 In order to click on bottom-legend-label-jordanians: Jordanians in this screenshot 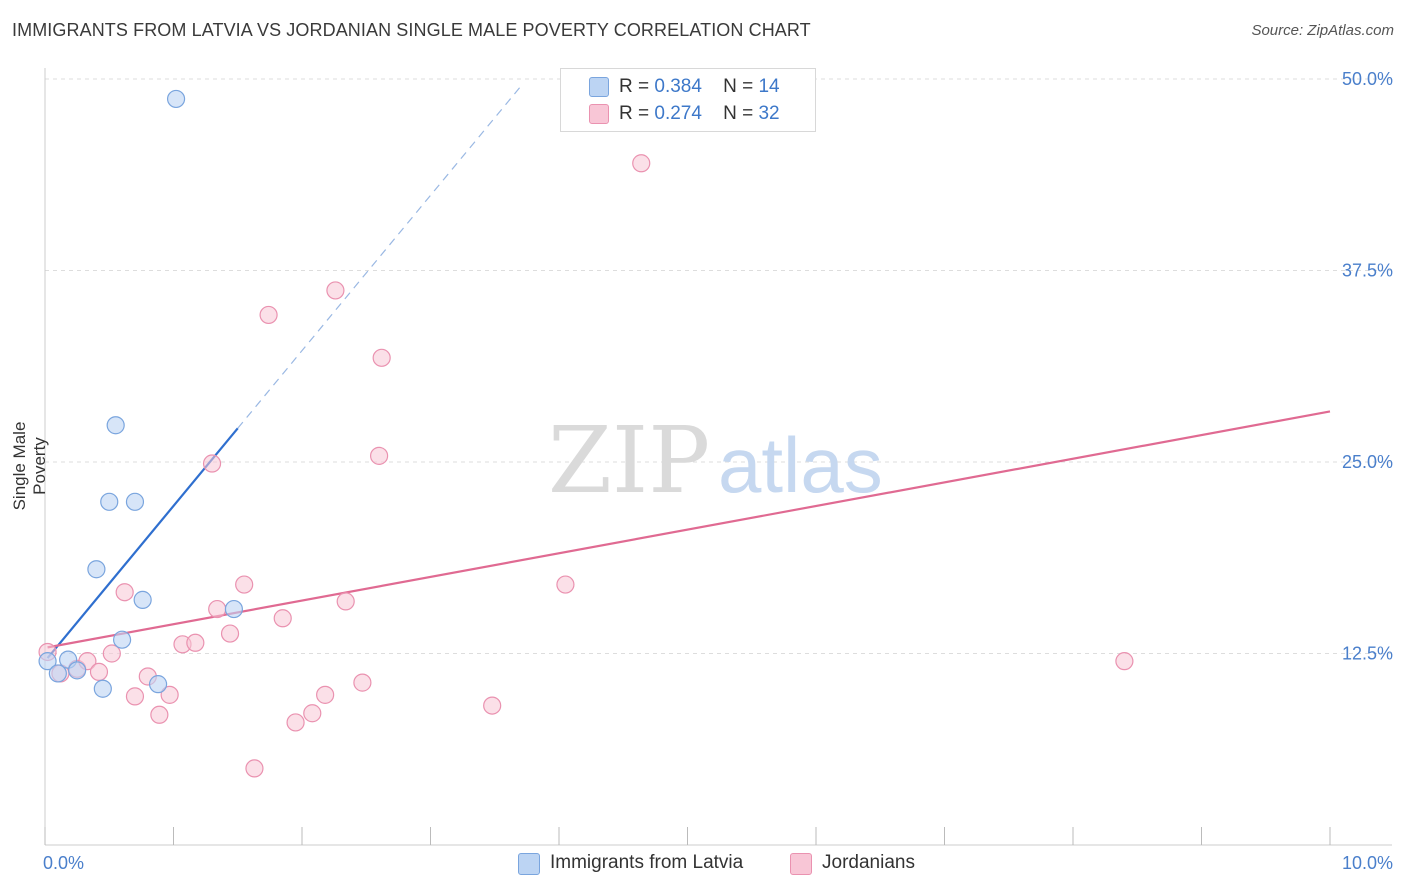, I will do `click(868, 862)`.